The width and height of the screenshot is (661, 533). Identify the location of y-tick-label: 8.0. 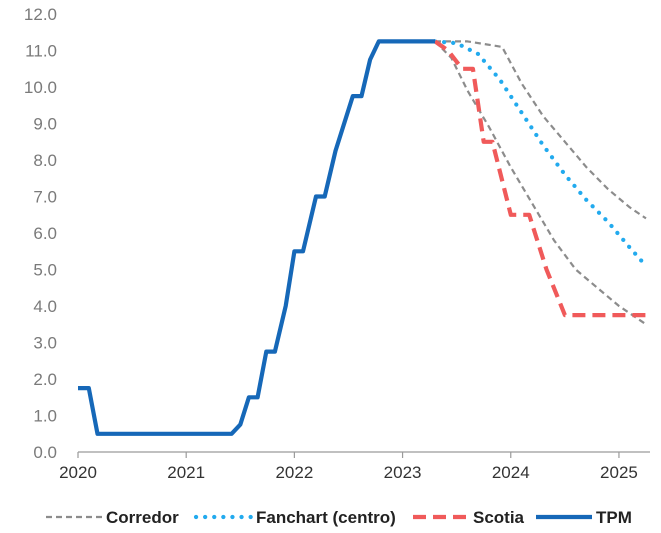
(45, 160).